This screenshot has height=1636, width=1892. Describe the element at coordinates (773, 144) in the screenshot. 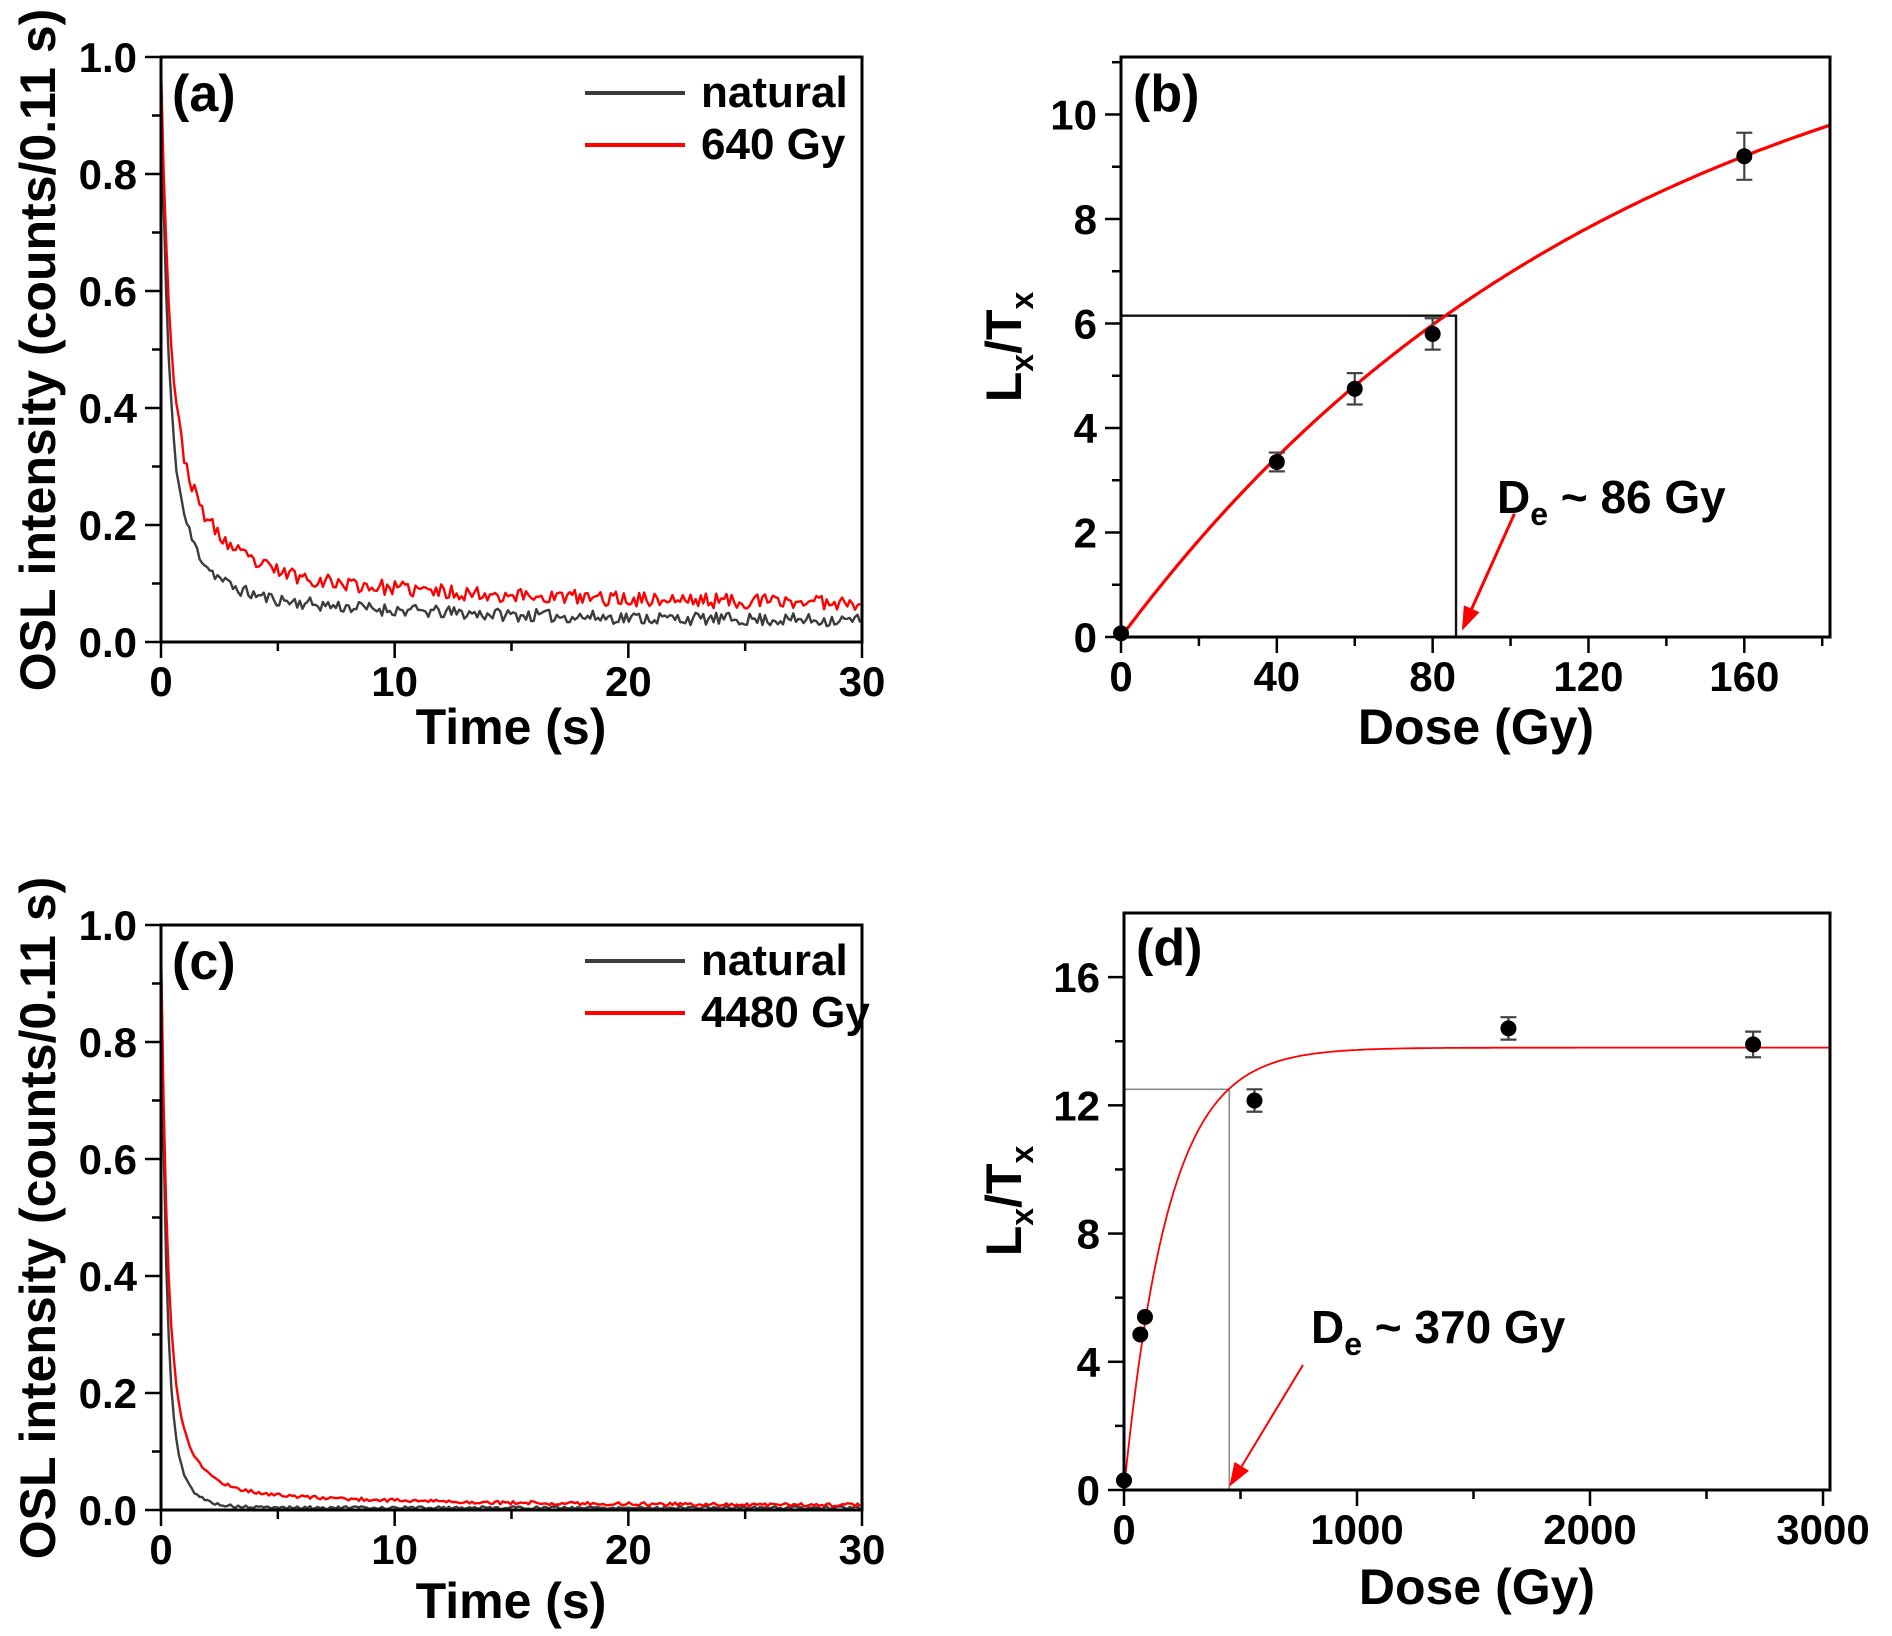

I see `legend-label: 640 Gy` at that location.